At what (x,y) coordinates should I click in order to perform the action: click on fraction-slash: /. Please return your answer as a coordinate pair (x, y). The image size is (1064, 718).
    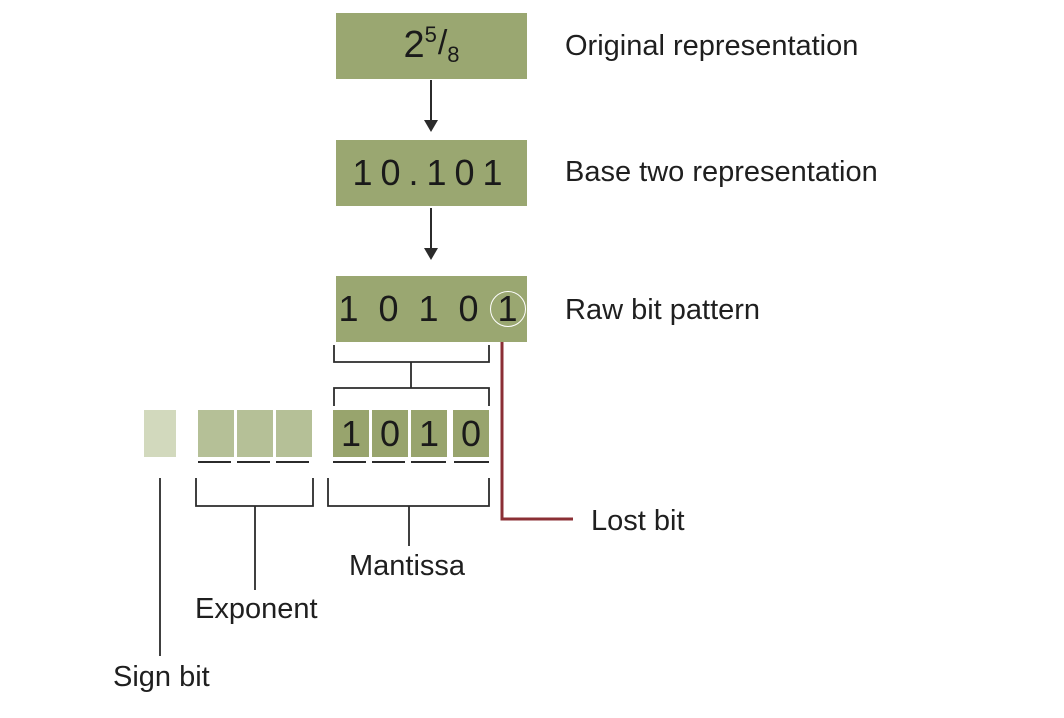
    Looking at the image, I should click on (442, 43).